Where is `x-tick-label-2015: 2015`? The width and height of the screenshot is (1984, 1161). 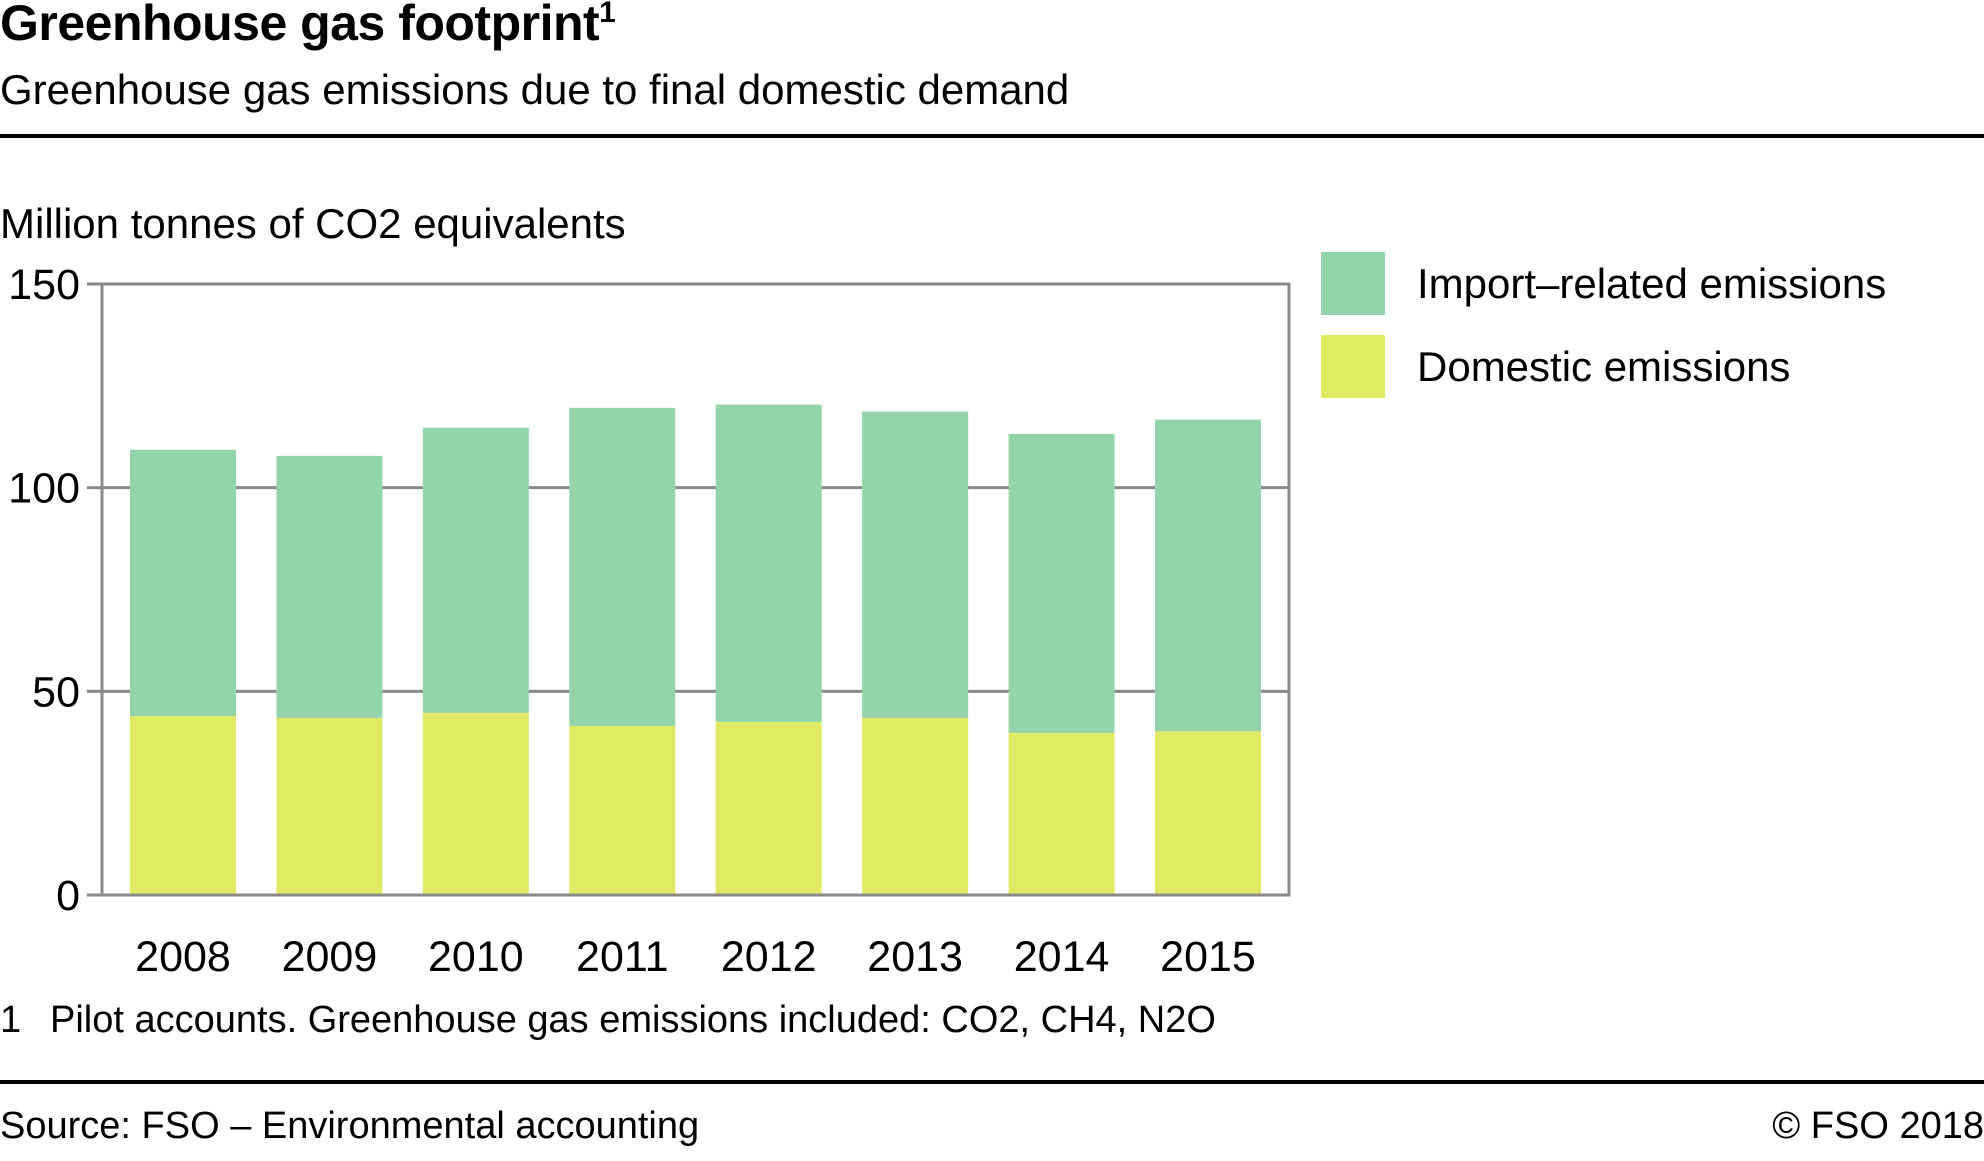 x-tick-label-2015: 2015 is located at coordinates (1208, 957).